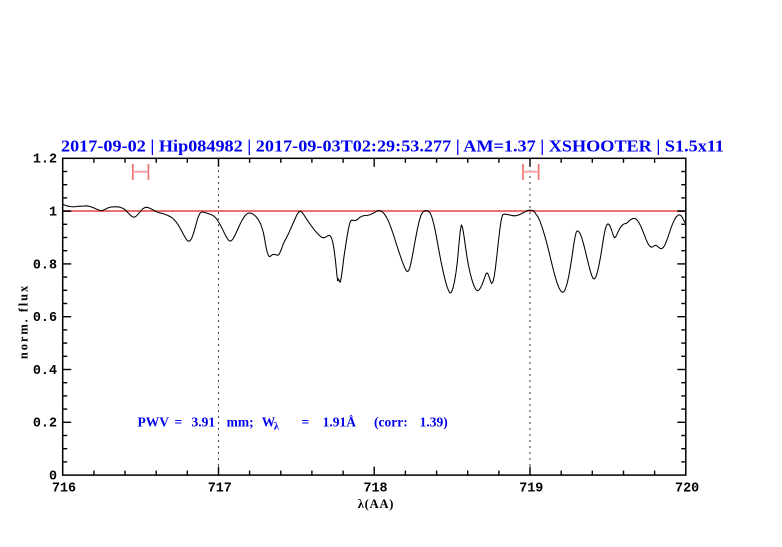 Image resolution: width=782 pixels, height=547 pixels. What do you see at coordinates (687, 488) in the screenshot?
I see `svg-text: 720` at bounding box center [687, 488].